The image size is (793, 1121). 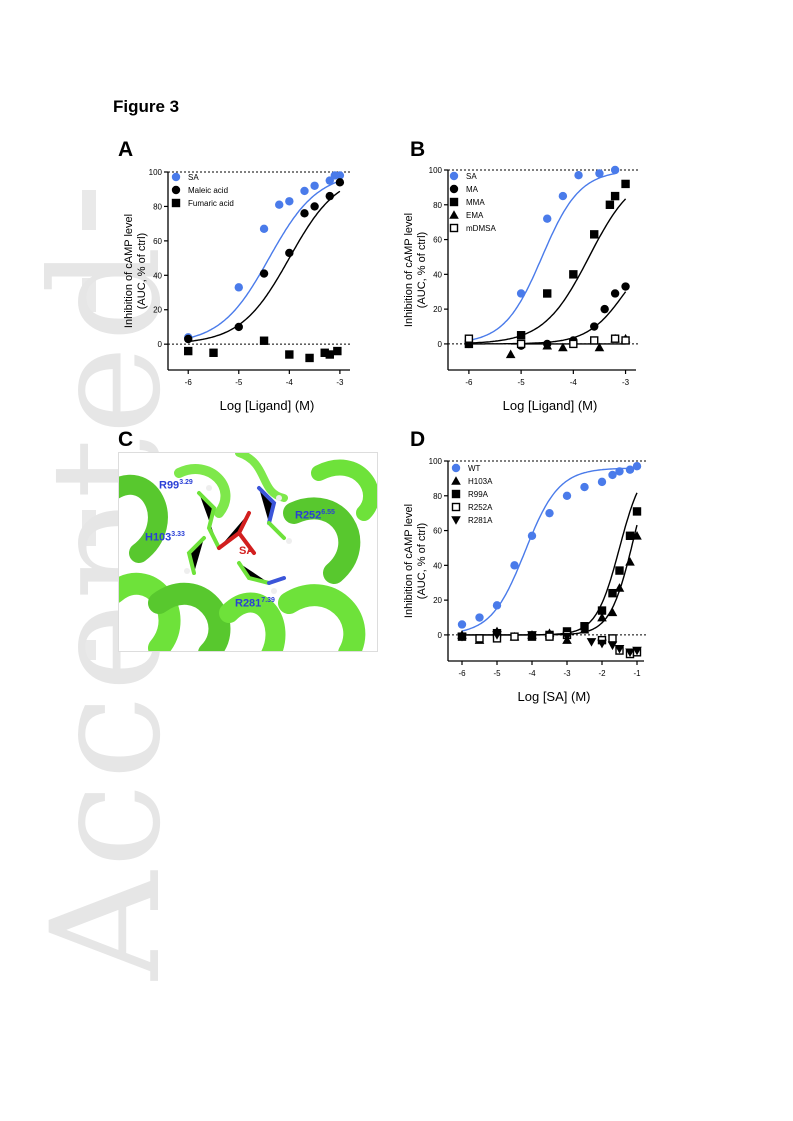 What do you see at coordinates (157, 206) in the screenshot?
I see `y-tick-label: 80` at bounding box center [157, 206].